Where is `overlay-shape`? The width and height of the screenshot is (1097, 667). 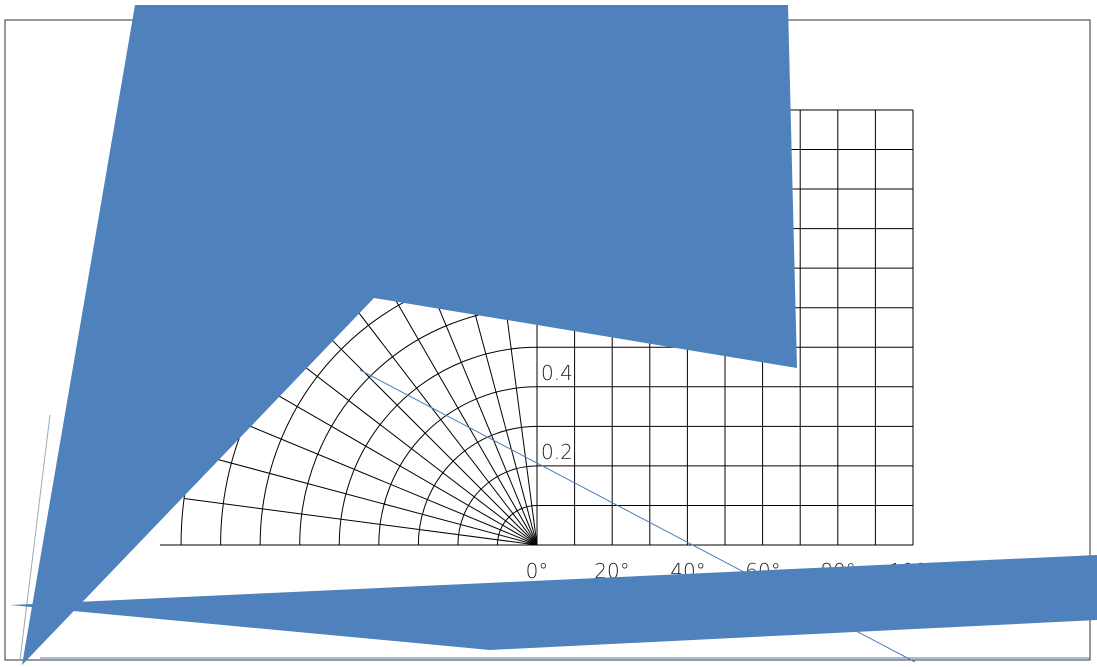
overlay-shape is located at coordinates (553, 602).